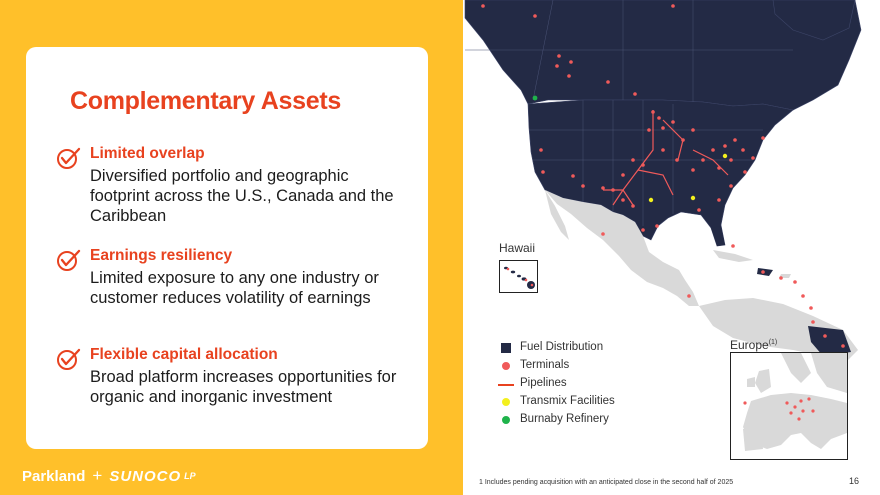  I want to click on hawaii-map, so click(519, 277).